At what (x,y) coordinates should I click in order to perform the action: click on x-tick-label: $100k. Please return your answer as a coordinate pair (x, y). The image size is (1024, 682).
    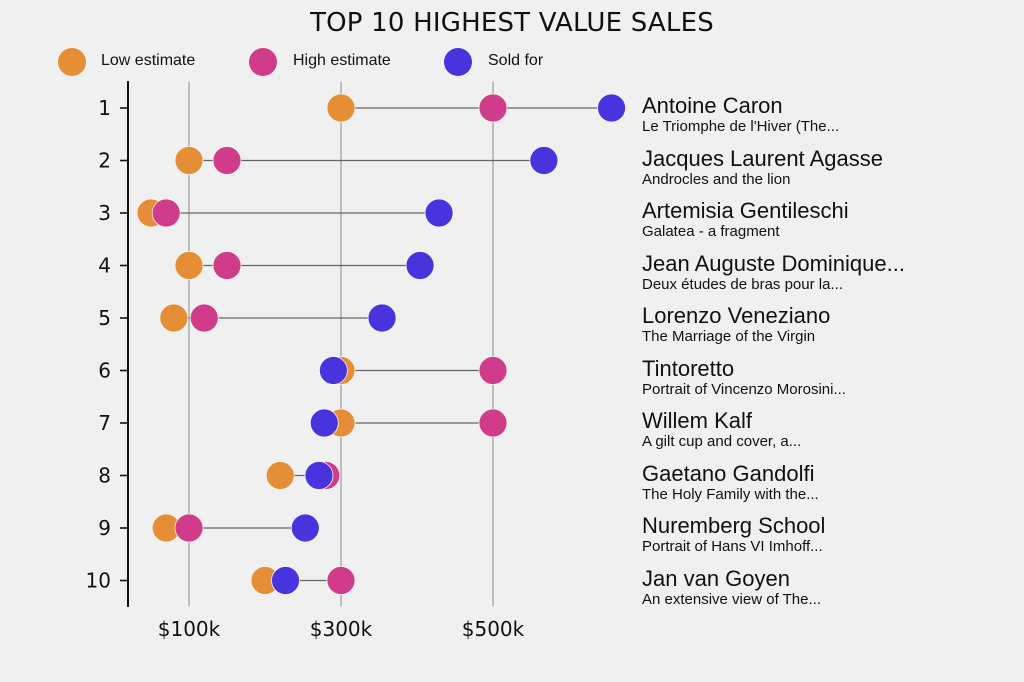
    Looking at the image, I should click on (189, 629).